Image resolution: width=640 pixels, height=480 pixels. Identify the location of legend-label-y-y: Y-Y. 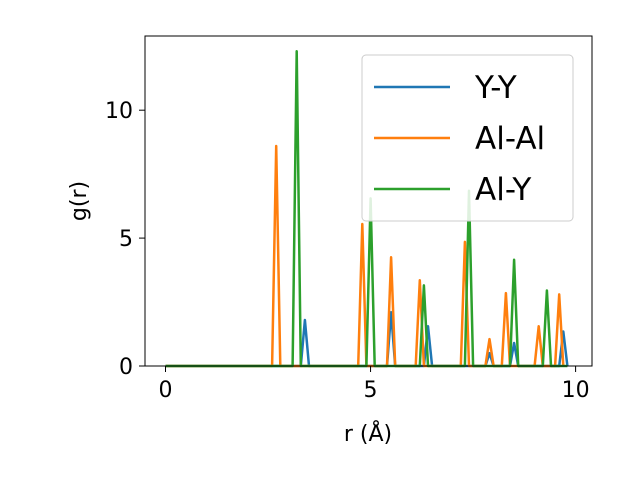
(495, 88).